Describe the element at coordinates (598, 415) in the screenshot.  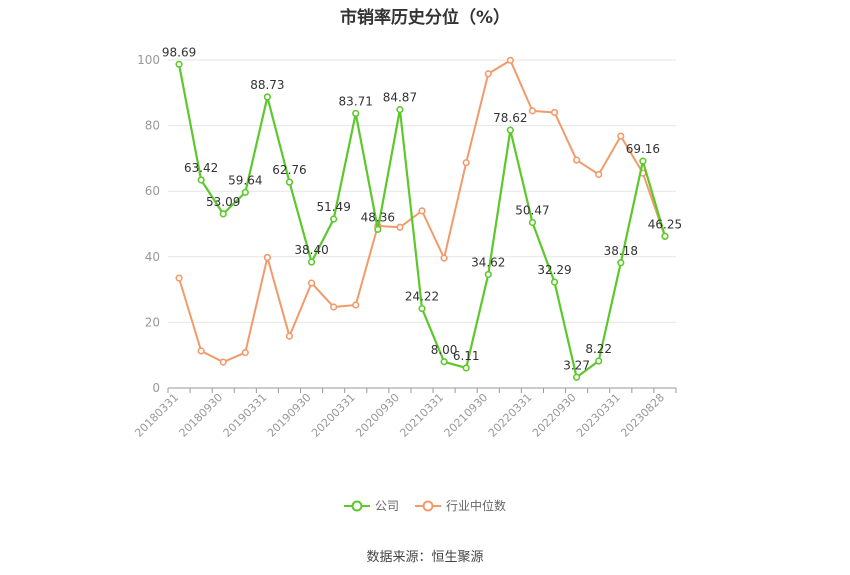
I see `x-tick-label: 20230331` at that location.